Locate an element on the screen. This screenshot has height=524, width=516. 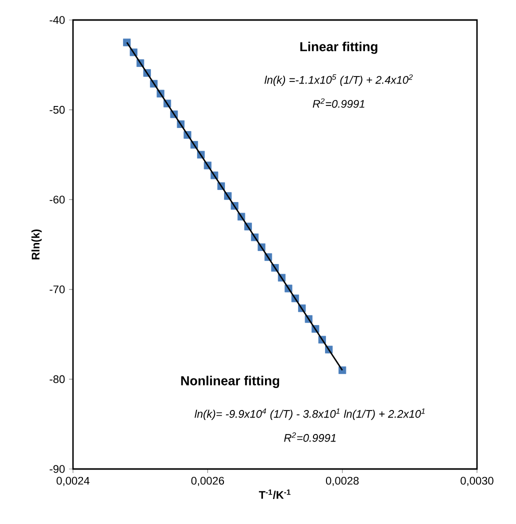
y-tick-label: -40 is located at coordinates (57, 20).